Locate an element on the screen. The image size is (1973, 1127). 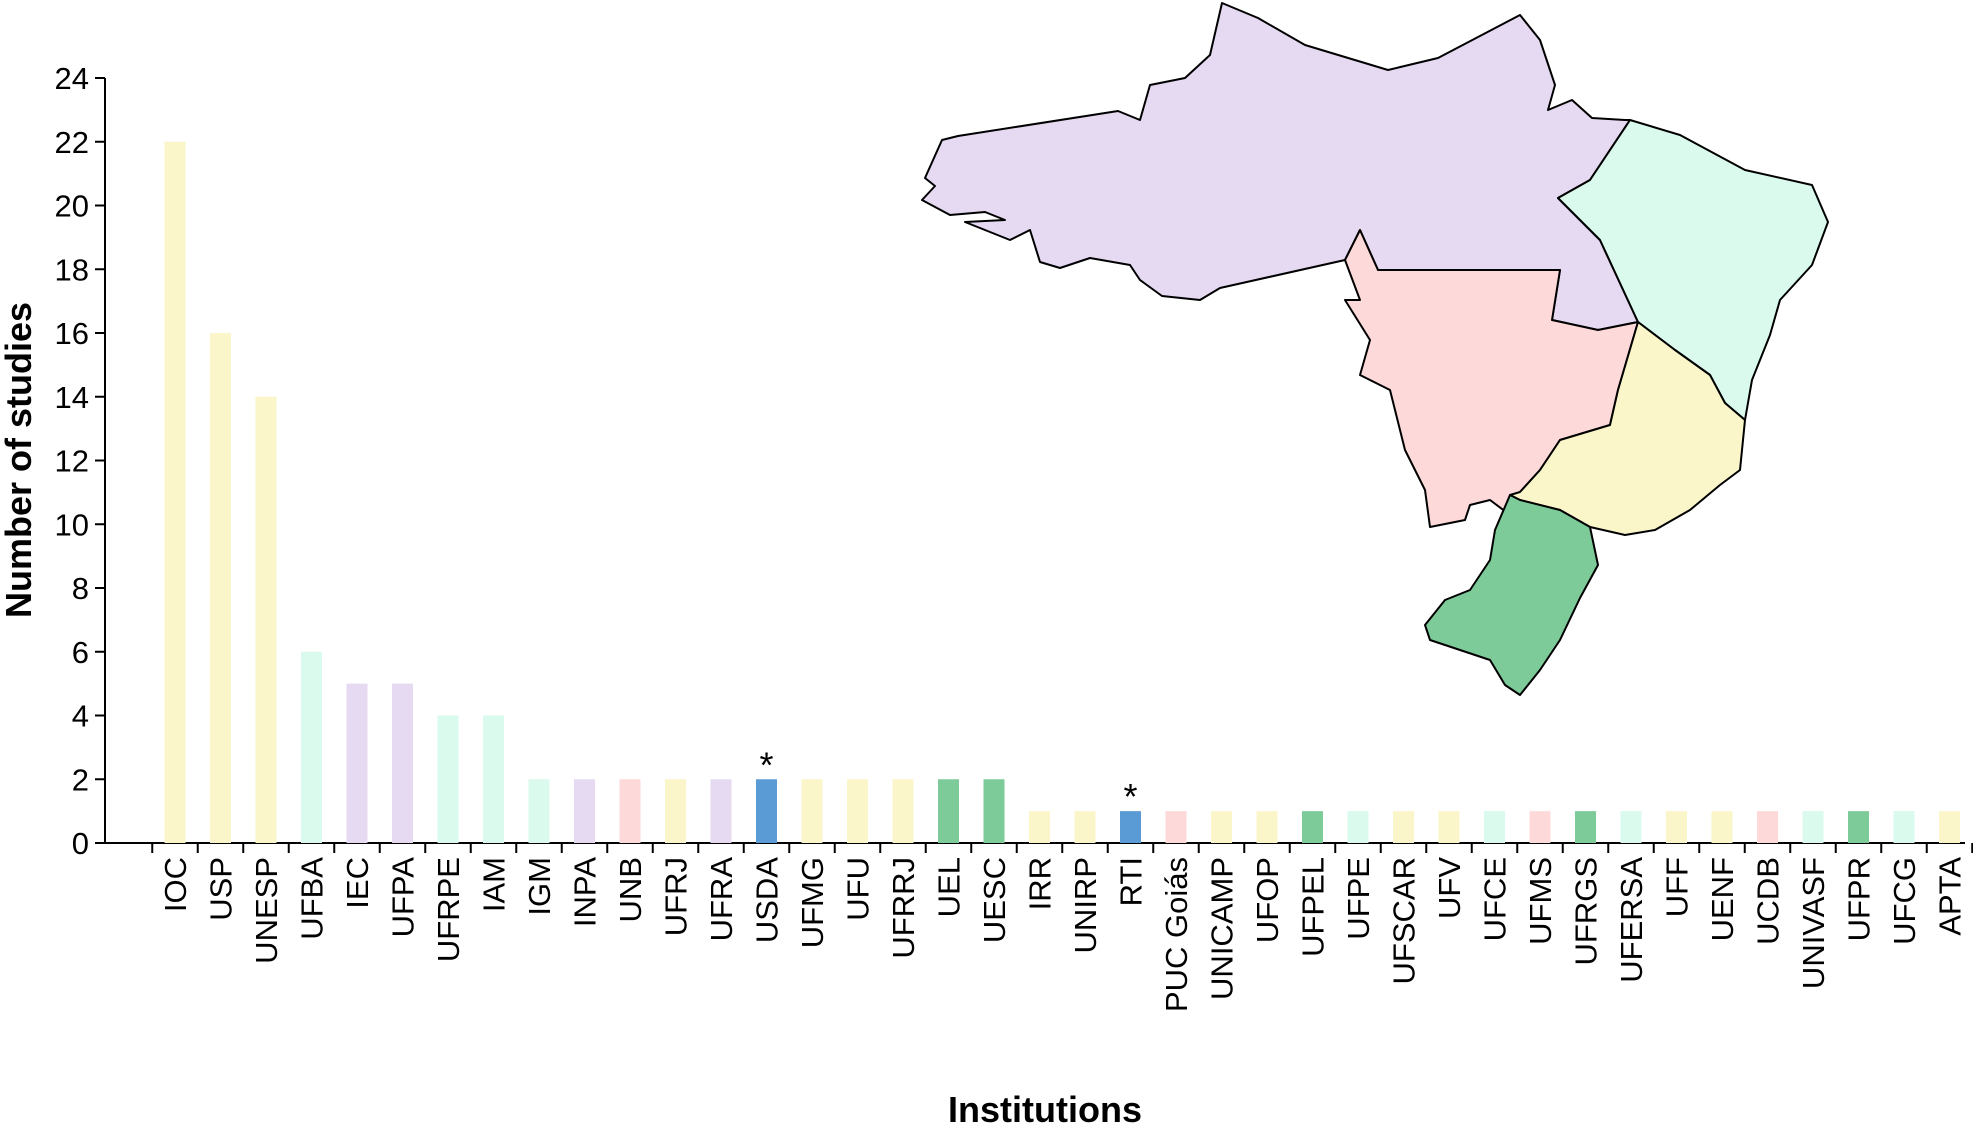
map-region-north is located at coordinates (1280, 166).